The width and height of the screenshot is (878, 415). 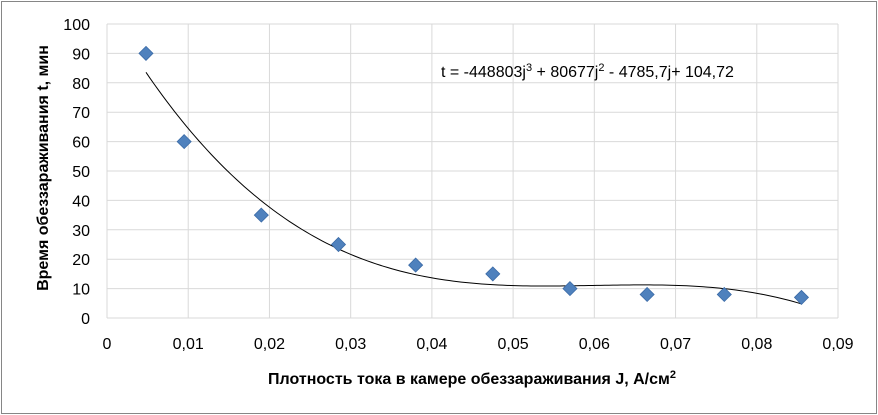 I want to click on x-tick-labels: 0 0,01 0,02 0,03 0,04 0,05 0,06 0,07 0,08 0,09, so click(x=478, y=344).